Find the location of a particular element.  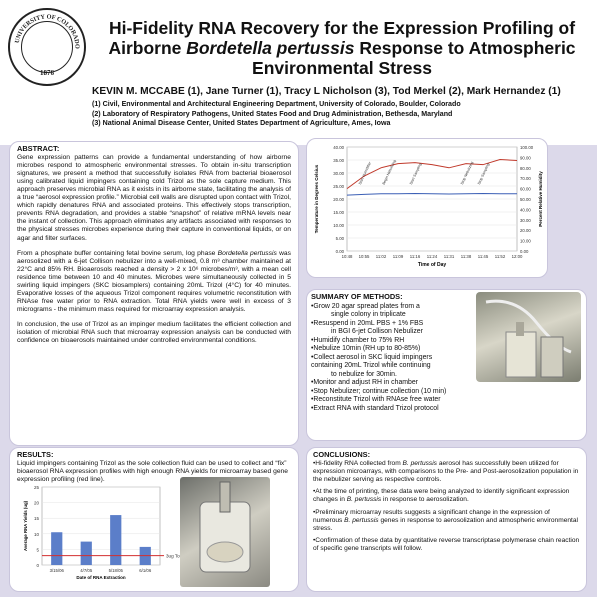

y-axis-label: Temperature in Degrees Celsius is located at coordinates (316, 198).